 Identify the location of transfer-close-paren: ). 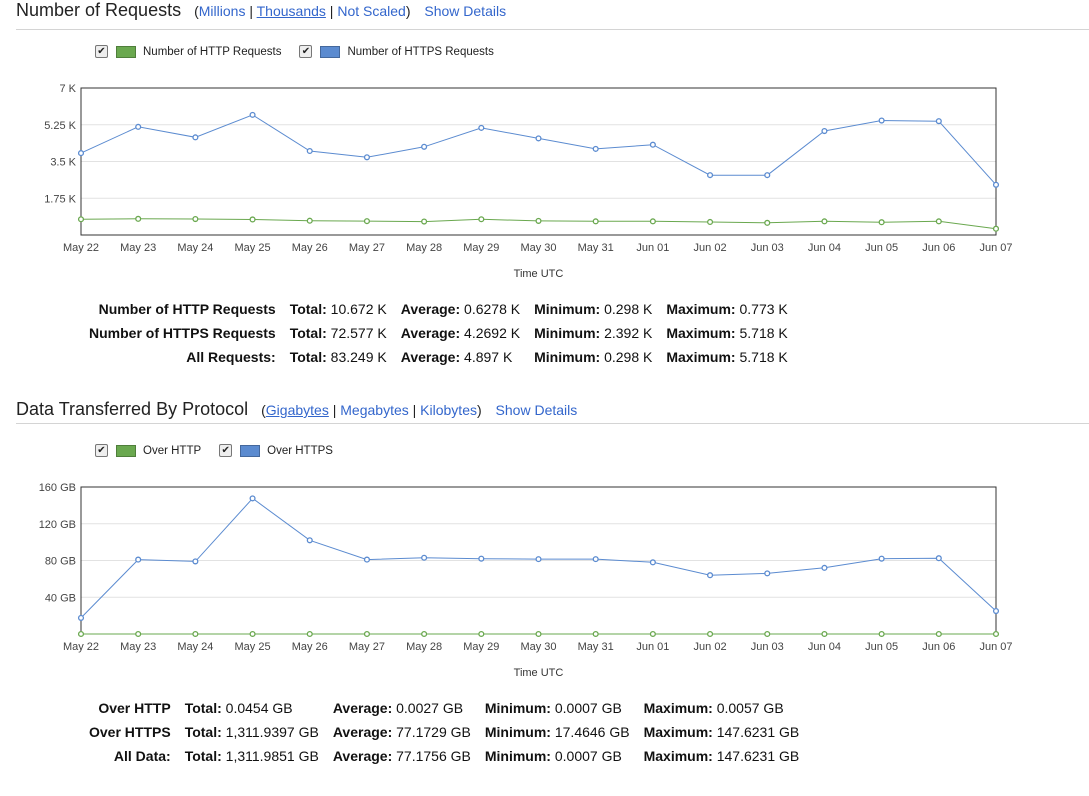
(479, 410).